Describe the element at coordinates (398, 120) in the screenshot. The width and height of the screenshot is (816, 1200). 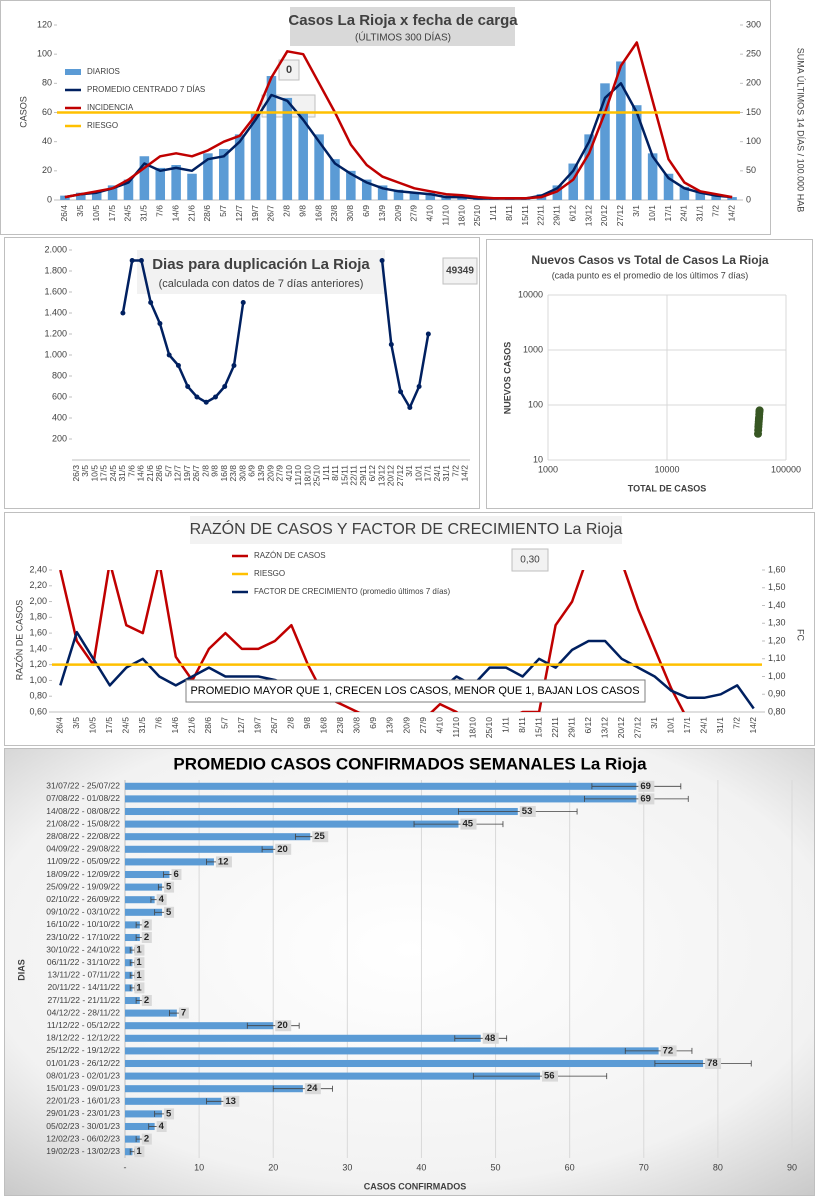
I see `line` at that location.